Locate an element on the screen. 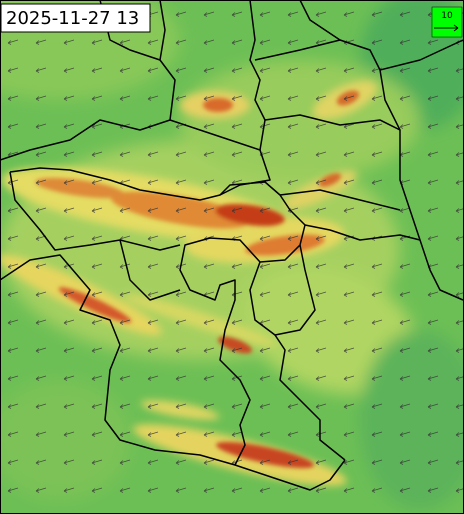  timestamp-box is located at coordinates (75, 18).